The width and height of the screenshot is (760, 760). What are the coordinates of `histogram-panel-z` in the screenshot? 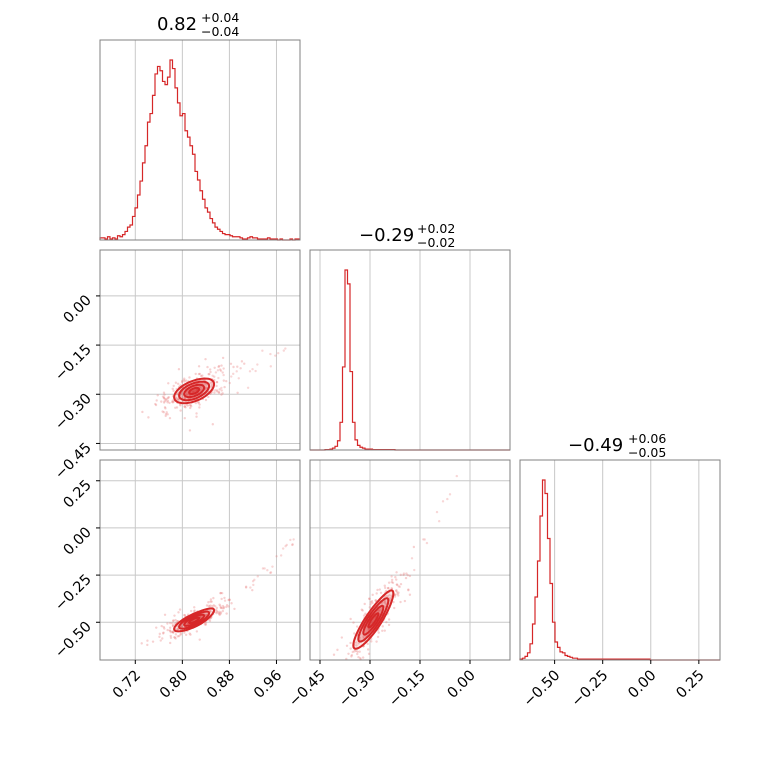 It's located at (620, 560).